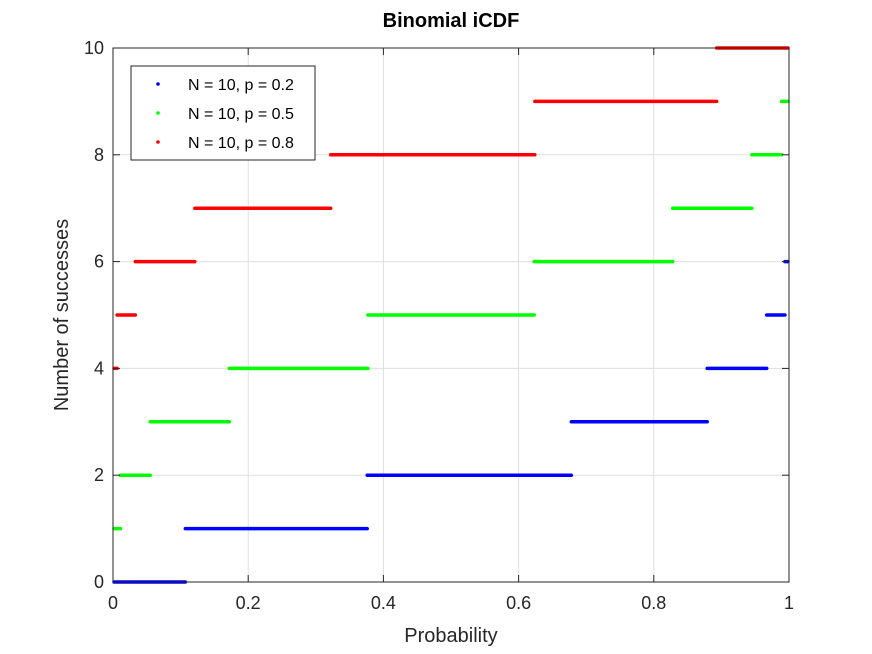 The image size is (872, 654). Describe the element at coordinates (99, 475) in the screenshot. I see `y-tick-label: 2` at that location.